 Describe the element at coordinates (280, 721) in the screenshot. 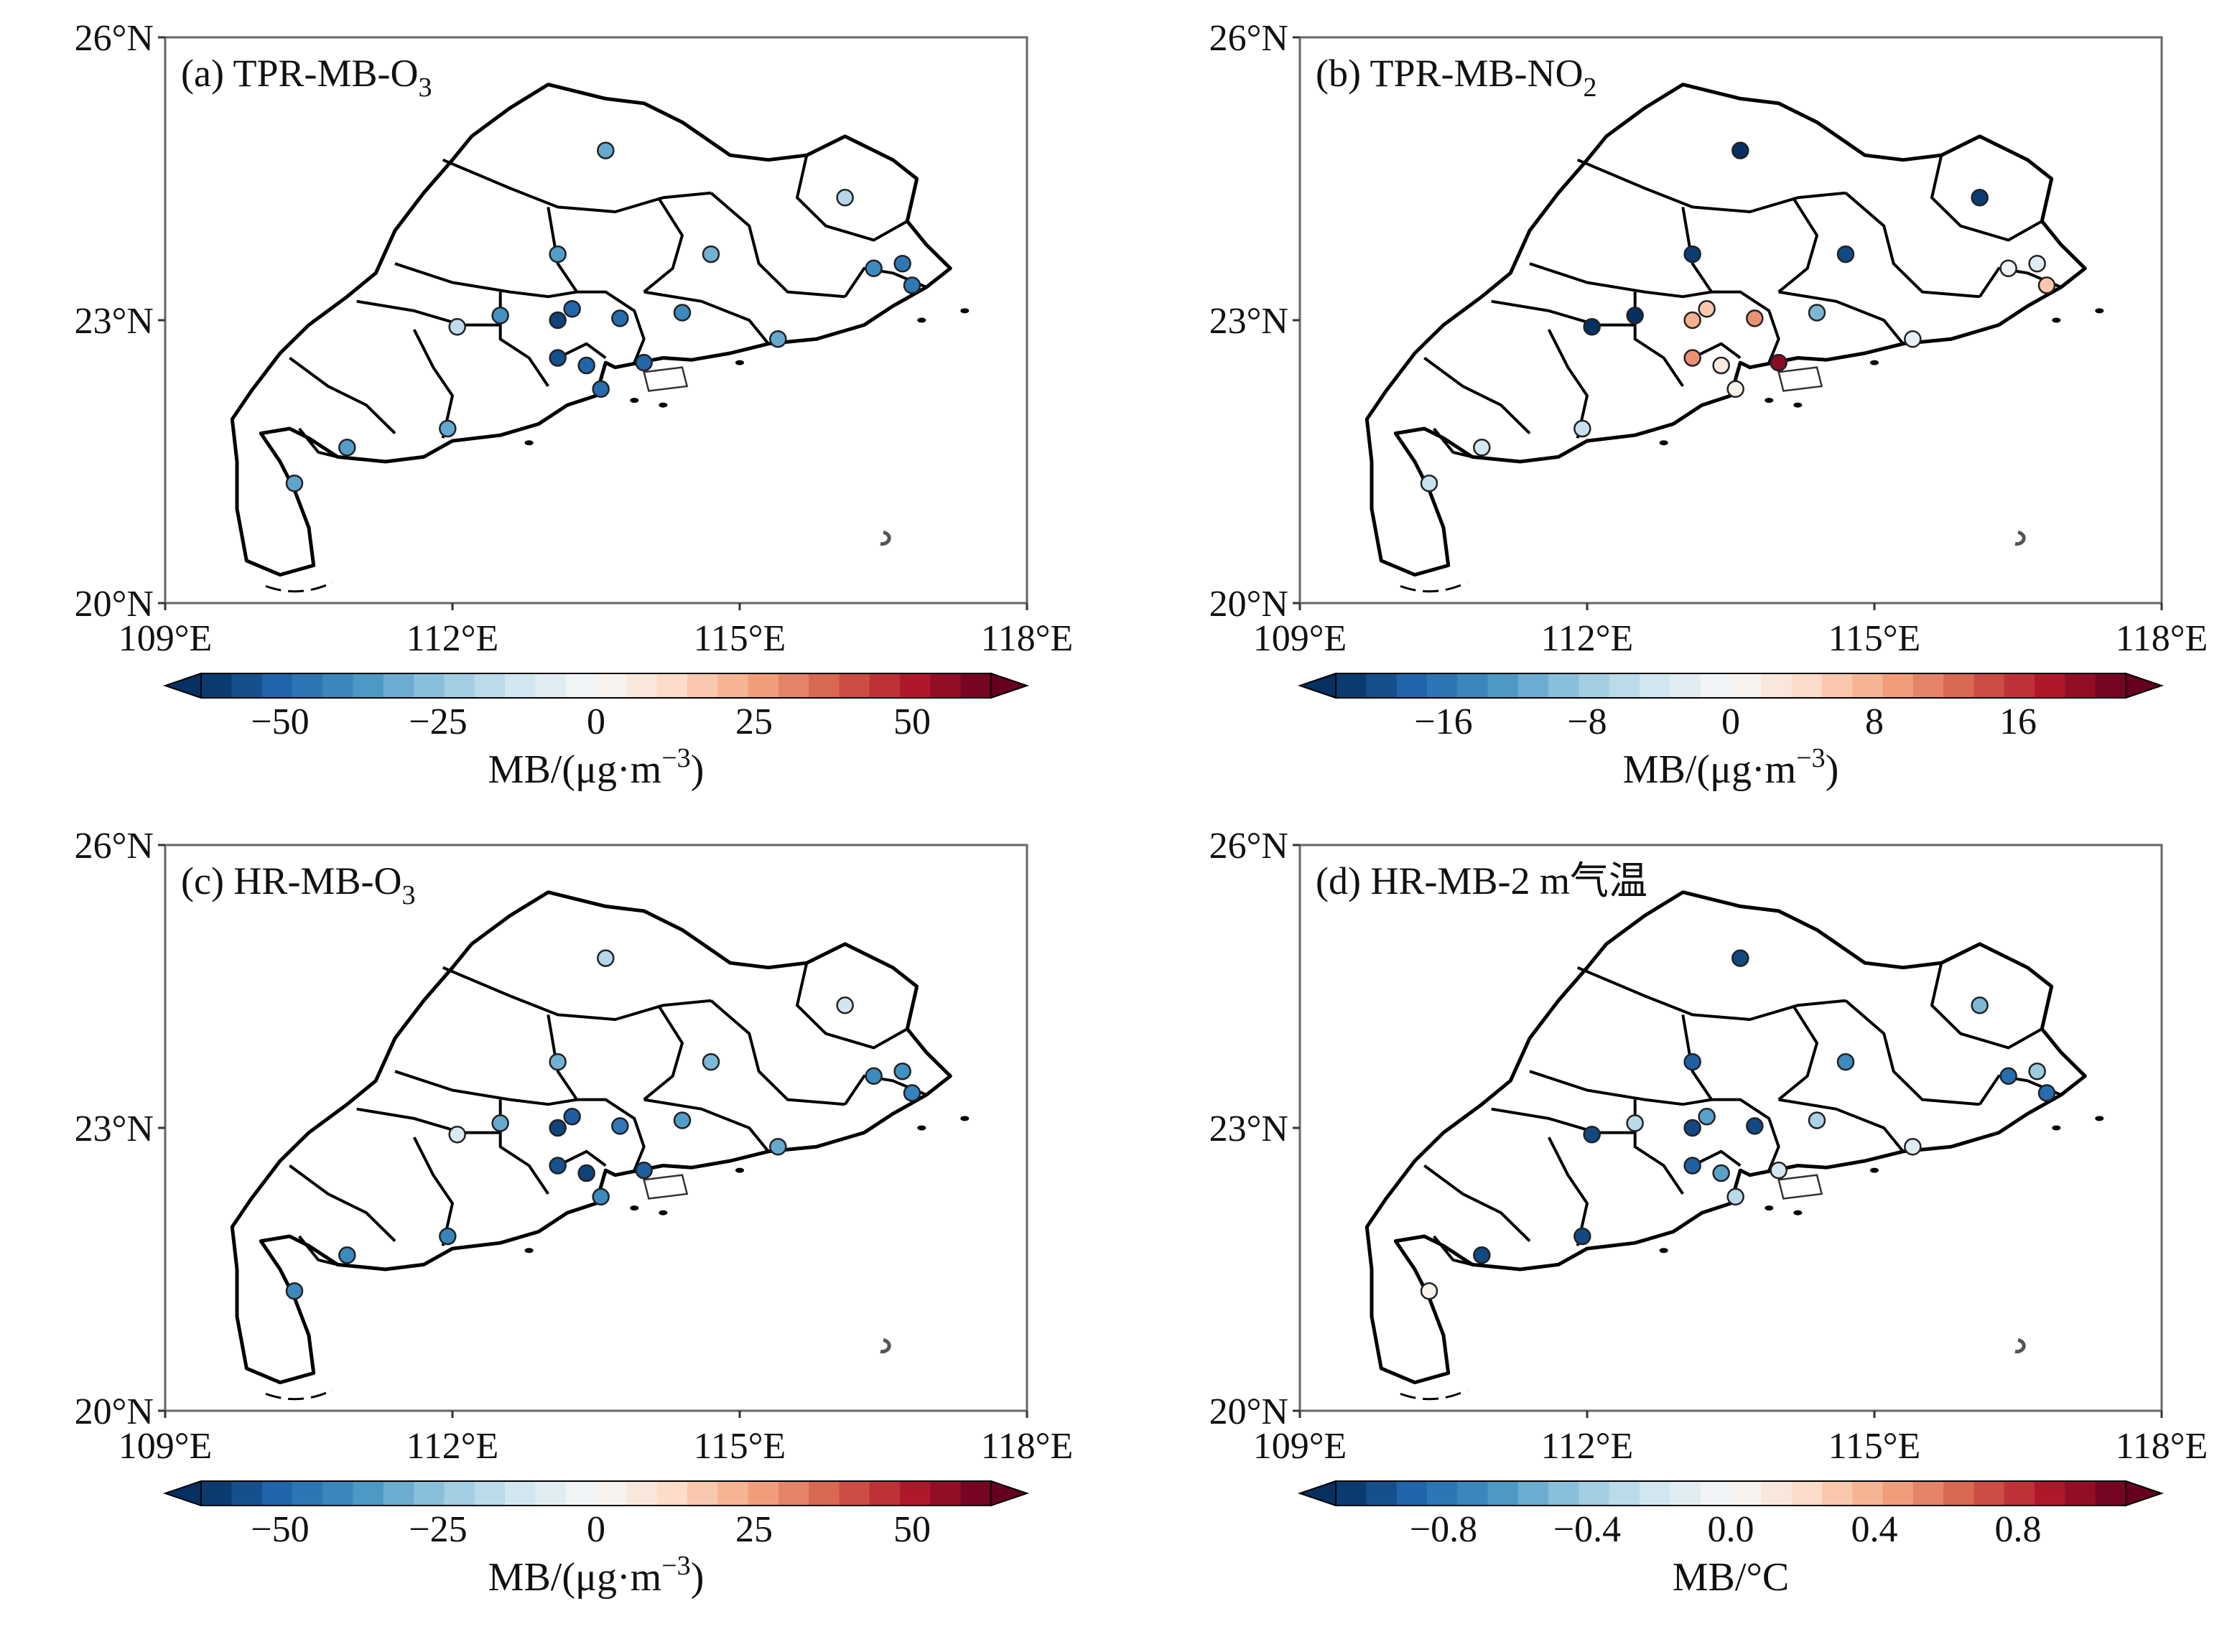

I see `colorbar-tick-label: −50` at that location.